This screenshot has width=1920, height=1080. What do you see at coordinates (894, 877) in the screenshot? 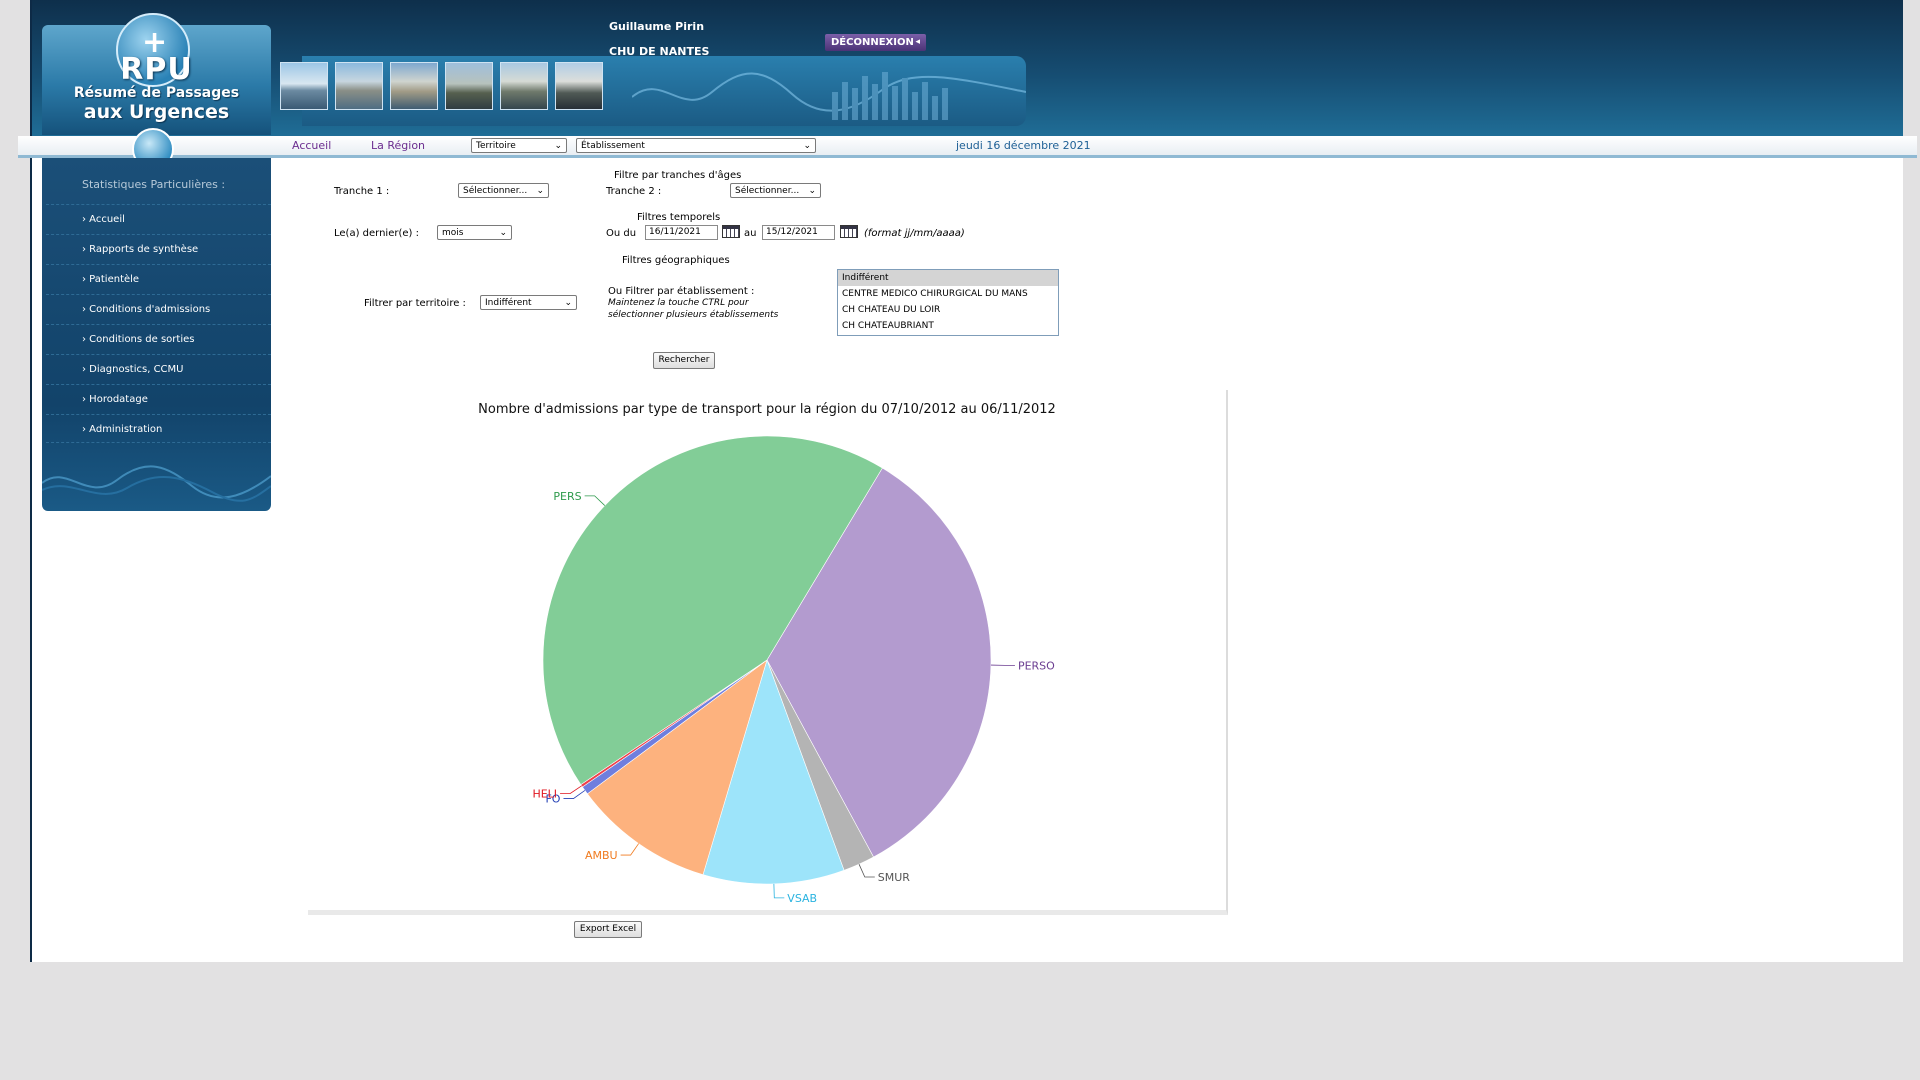
I see `slice-label-smur: SMUR` at bounding box center [894, 877].